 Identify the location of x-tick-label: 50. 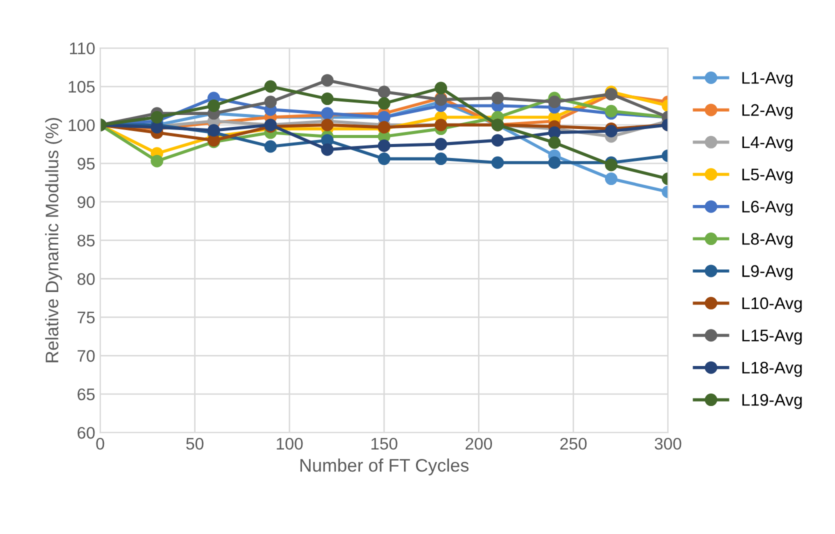
(195, 444).